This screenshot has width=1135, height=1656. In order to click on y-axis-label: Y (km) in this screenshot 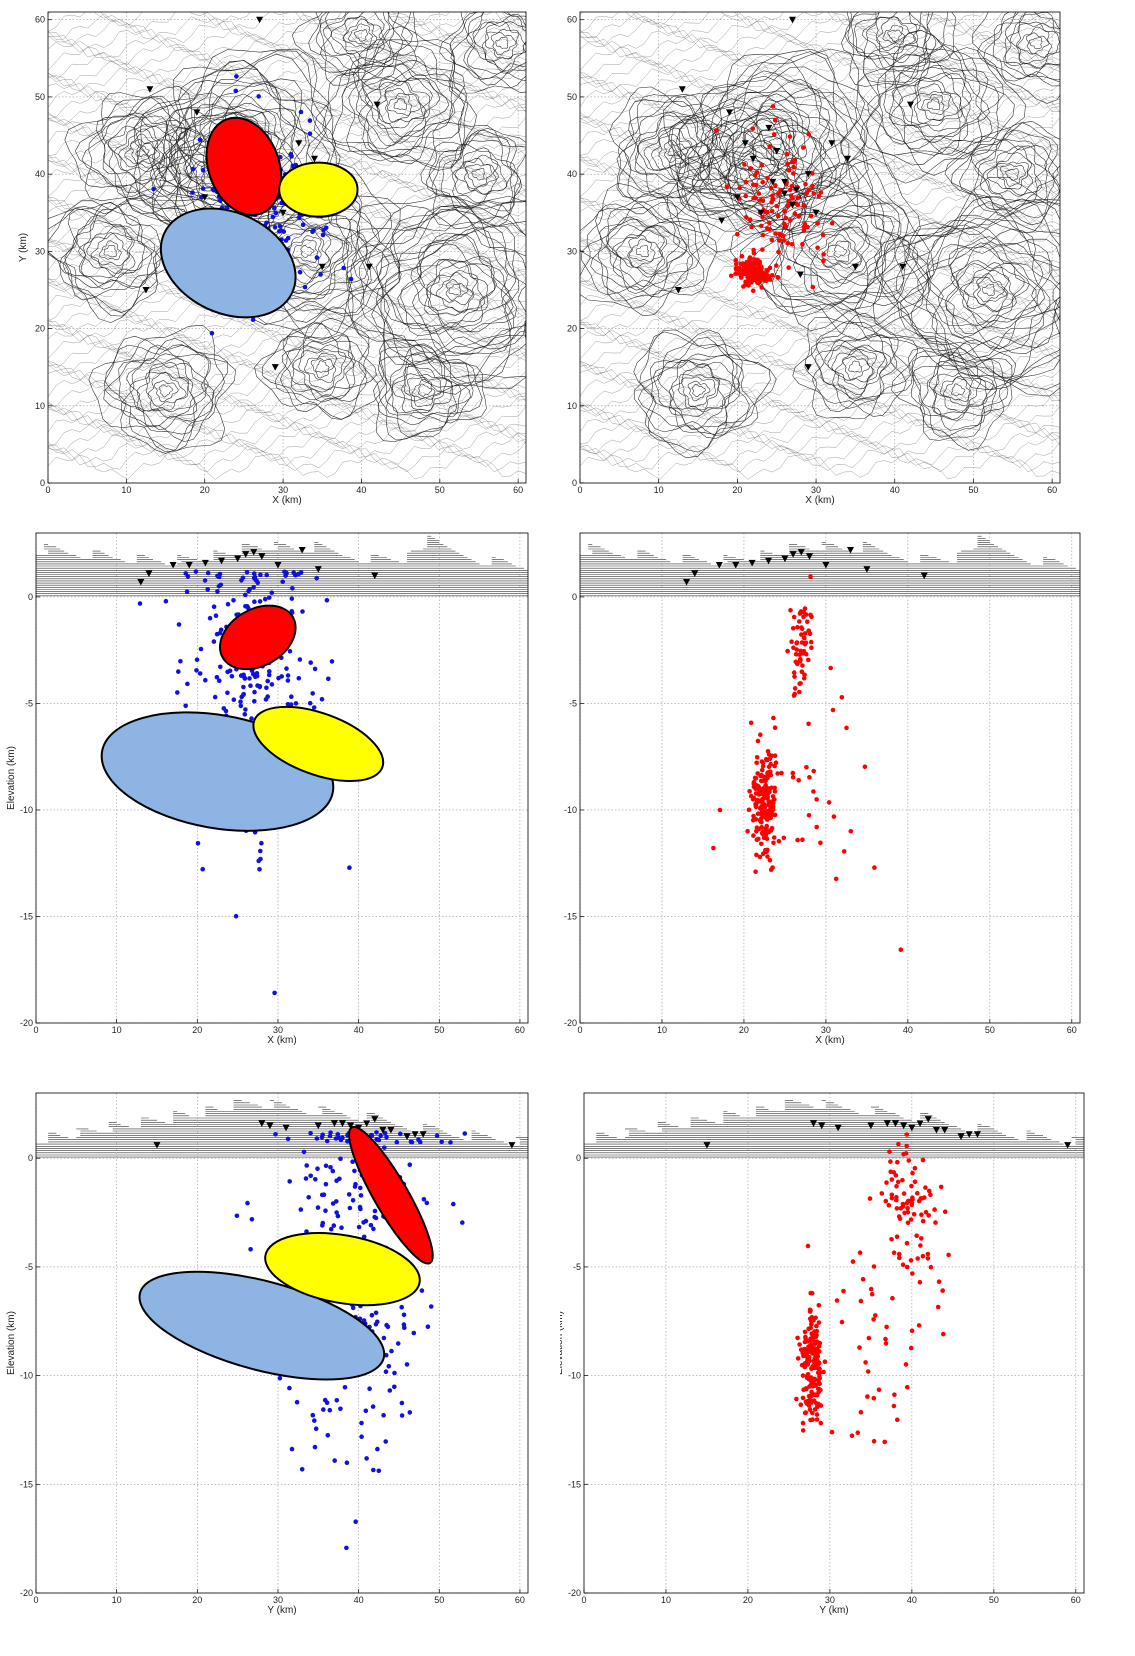, I will do `click(560, 247)`.